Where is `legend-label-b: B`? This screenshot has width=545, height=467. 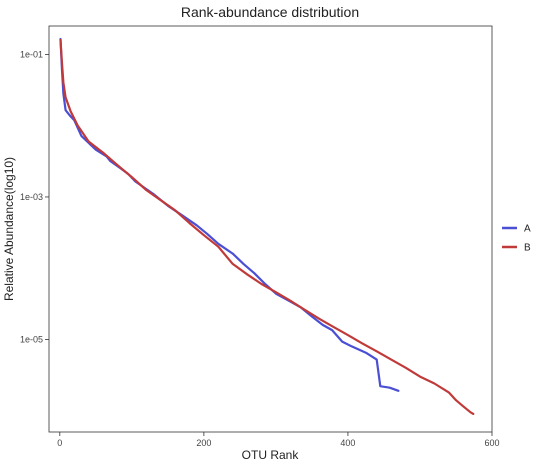
legend-label-b: B is located at coordinates (527, 248).